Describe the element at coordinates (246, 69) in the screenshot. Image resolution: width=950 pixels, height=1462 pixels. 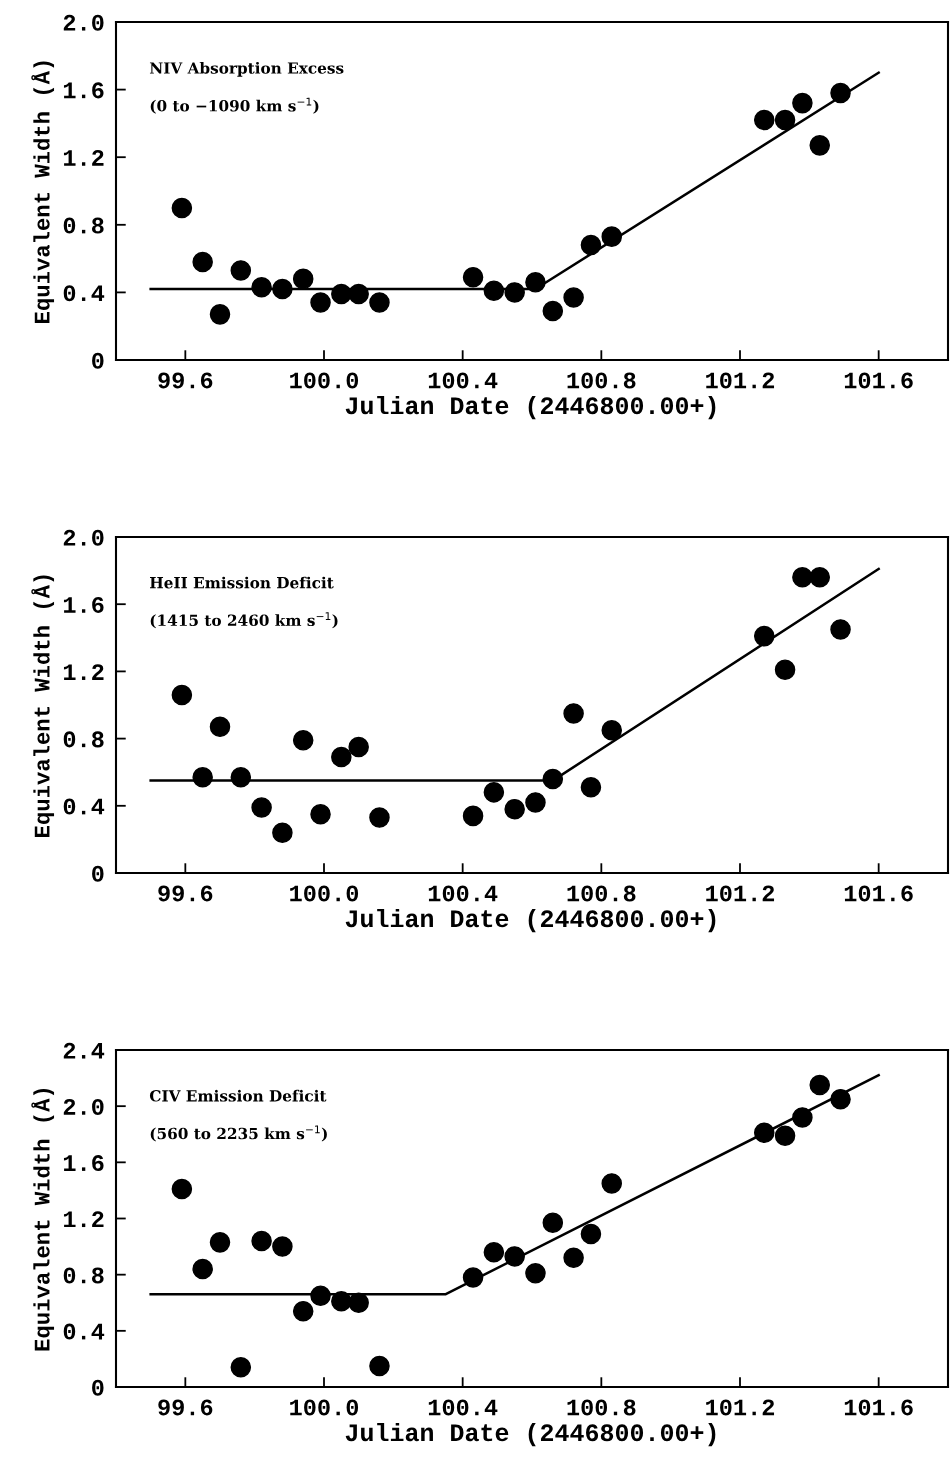
I see `annotation: NIV Absorption Excess` at that location.